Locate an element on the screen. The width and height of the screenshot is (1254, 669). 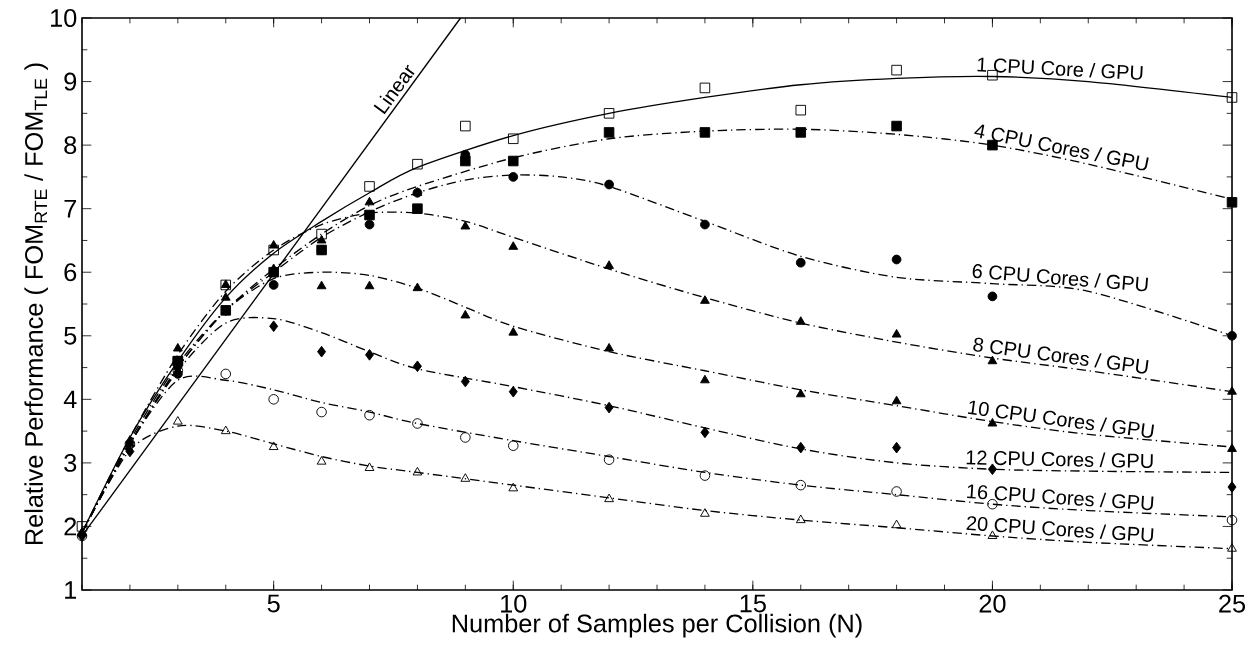
x-tick-label: 5 is located at coordinates (273, 603).